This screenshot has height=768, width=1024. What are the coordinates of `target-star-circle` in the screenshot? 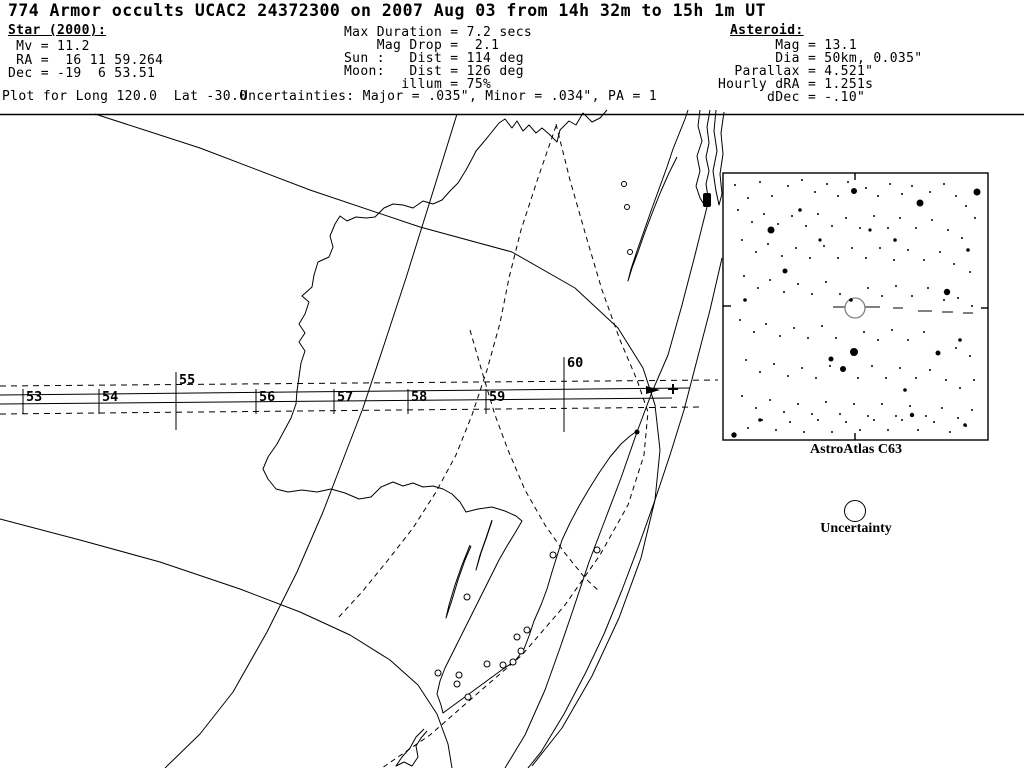 It's located at (855, 308).